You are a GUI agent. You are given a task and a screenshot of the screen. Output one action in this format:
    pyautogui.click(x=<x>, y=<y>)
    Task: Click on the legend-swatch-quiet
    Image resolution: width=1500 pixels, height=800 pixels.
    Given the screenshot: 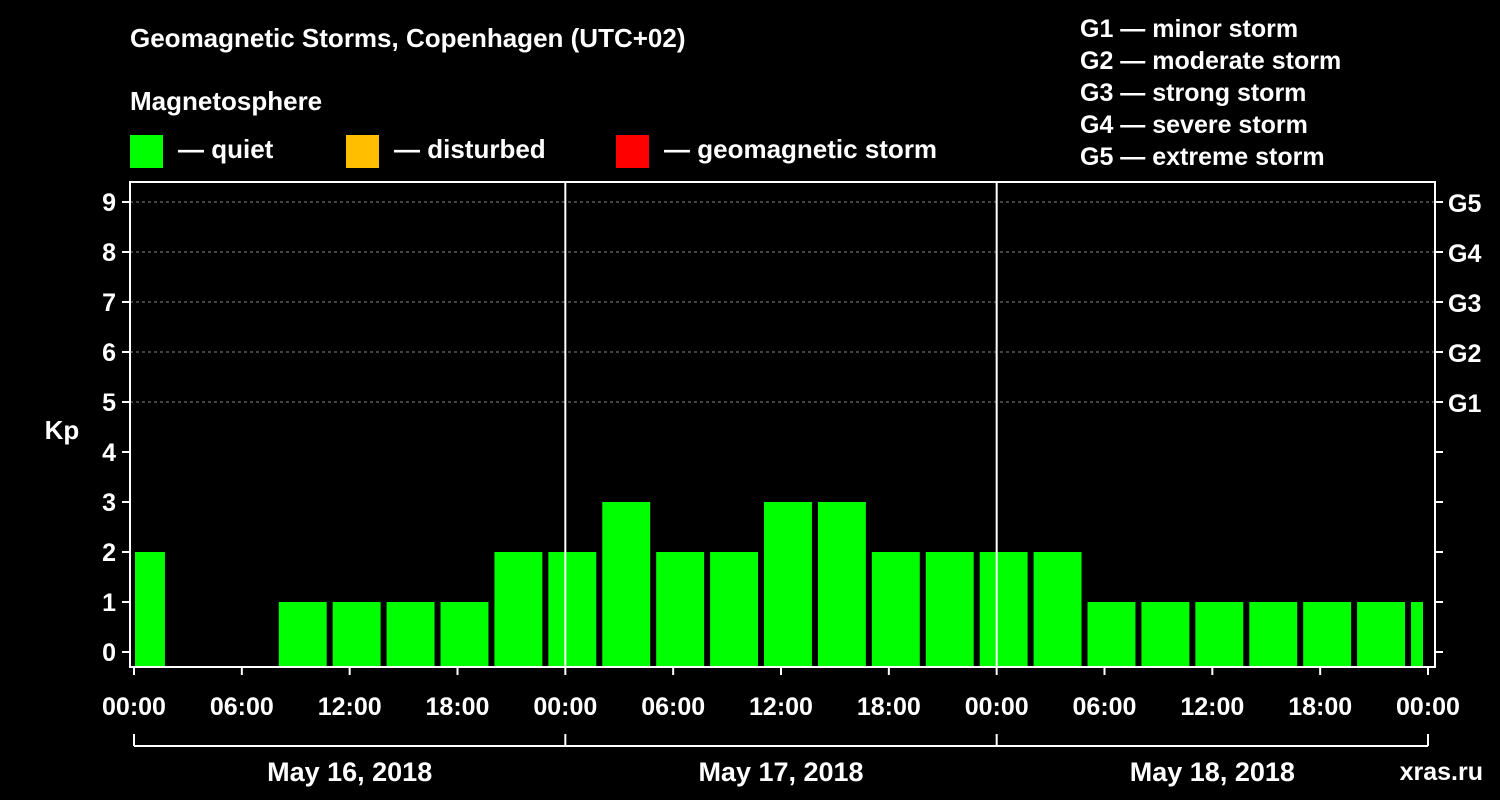 What is the action you would take?
    pyautogui.click(x=146, y=151)
    